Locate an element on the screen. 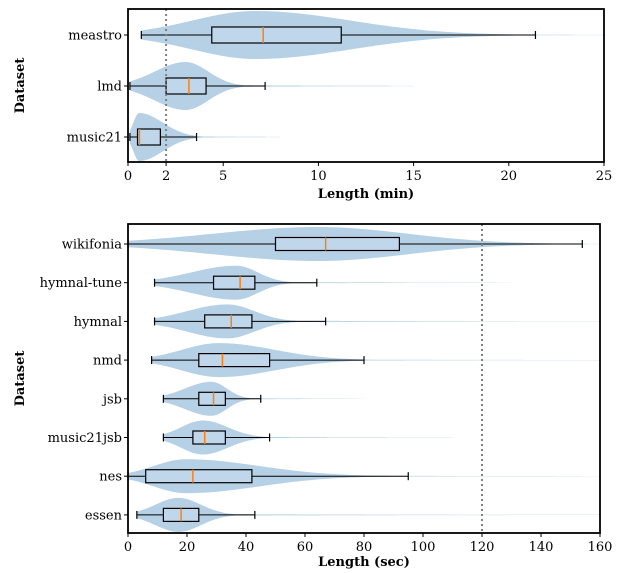 This screenshot has height=573, width=624. y-tick-label-essen: essen is located at coordinates (104, 515).